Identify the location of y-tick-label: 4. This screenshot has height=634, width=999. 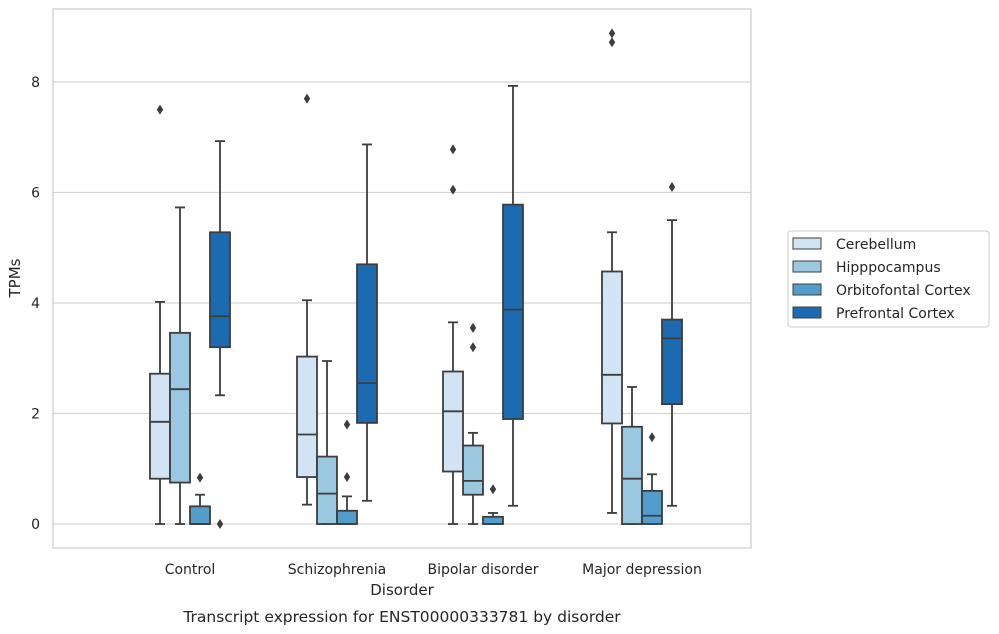
(35, 304).